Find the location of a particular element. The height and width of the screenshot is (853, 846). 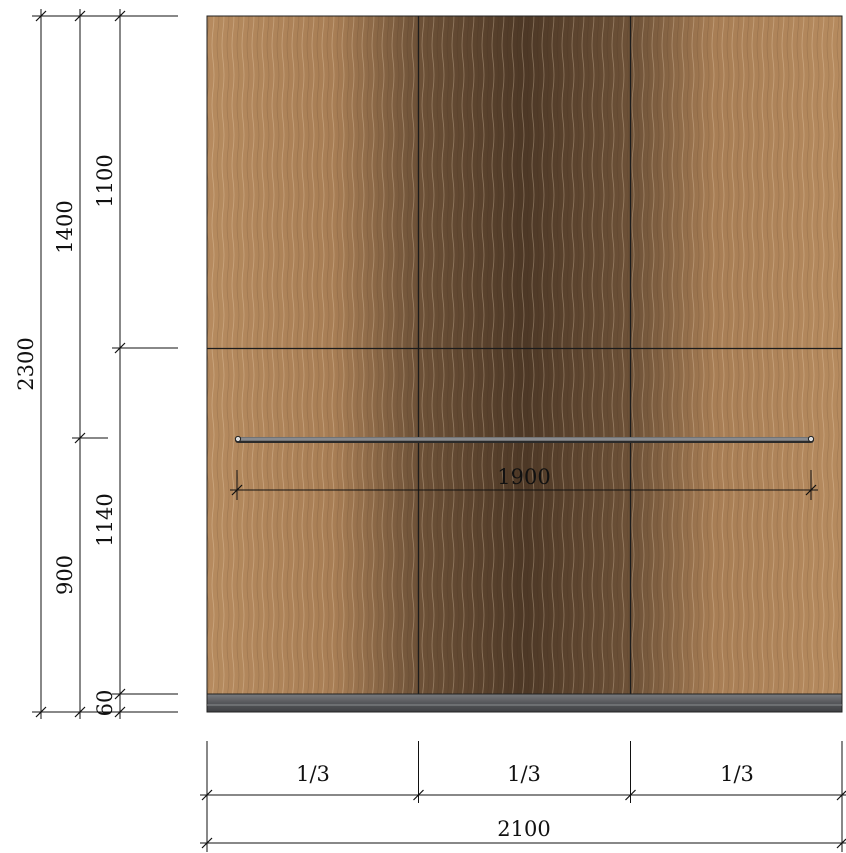

skirting-body is located at coordinates (524, 703).